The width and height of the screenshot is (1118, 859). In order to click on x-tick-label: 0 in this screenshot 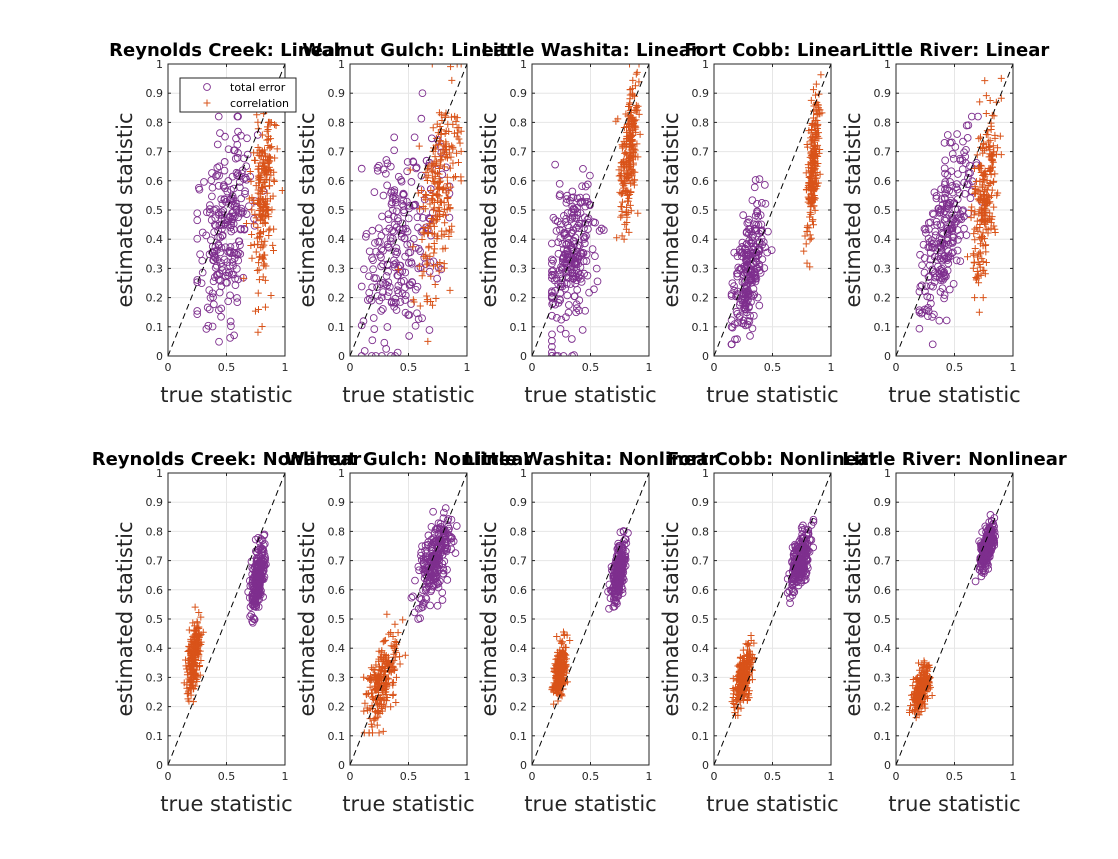, I will do `click(896, 367)`.